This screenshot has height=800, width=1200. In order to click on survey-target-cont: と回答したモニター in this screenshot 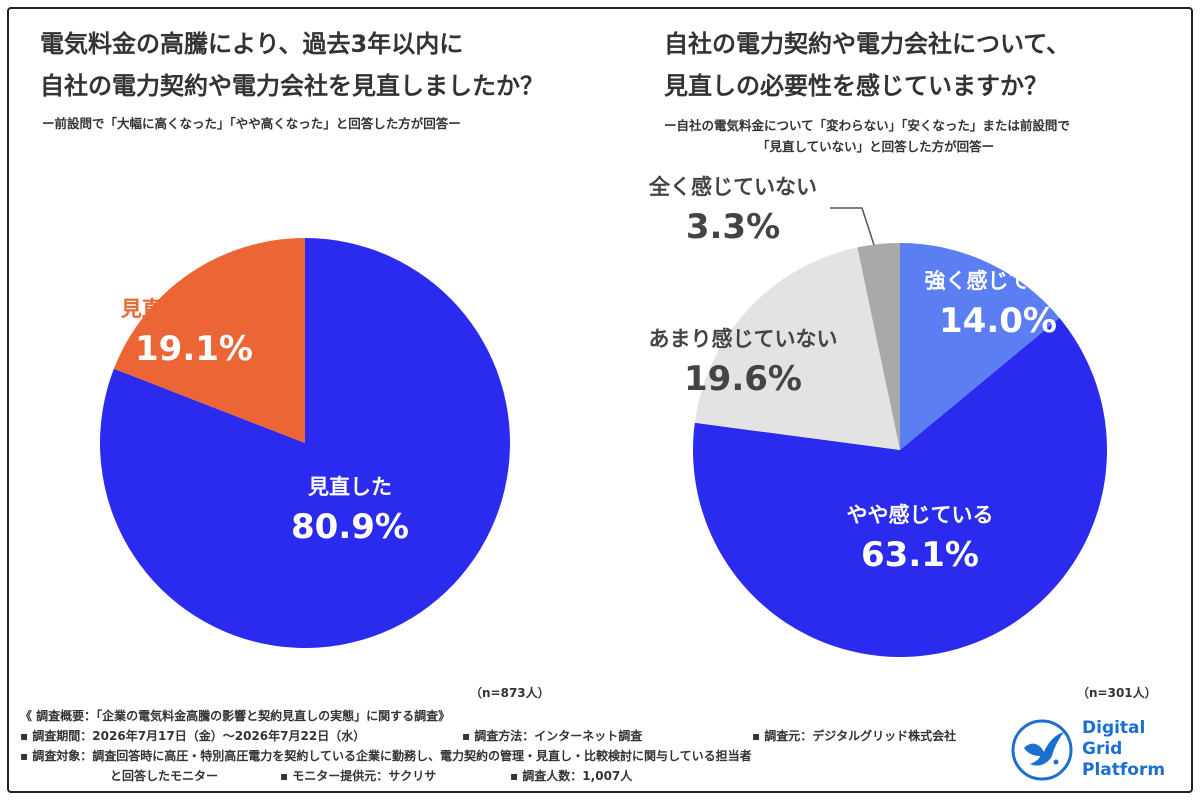, I will do `click(164, 776)`.